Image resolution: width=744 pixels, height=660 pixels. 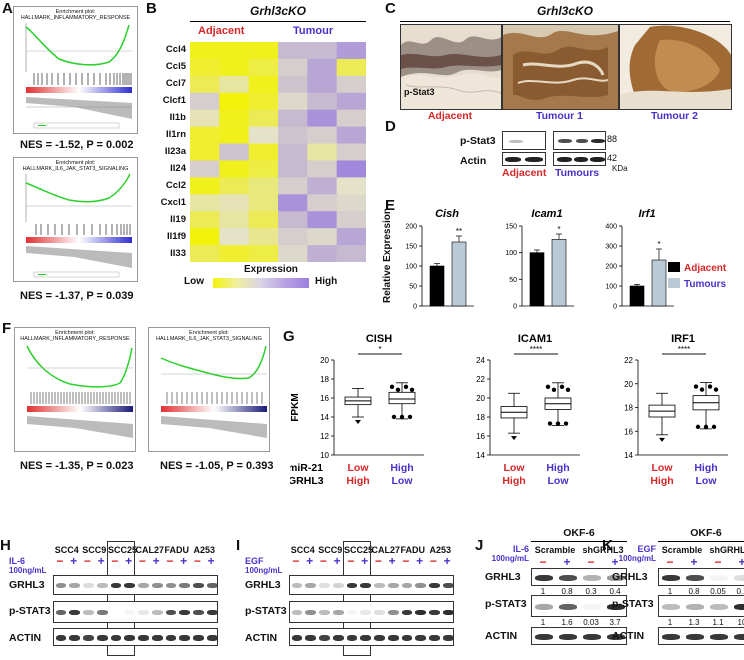 What do you see at coordinates (607, 545) in the screenshot?
I see `panel-label-k: K` at bounding box center [607, 545].